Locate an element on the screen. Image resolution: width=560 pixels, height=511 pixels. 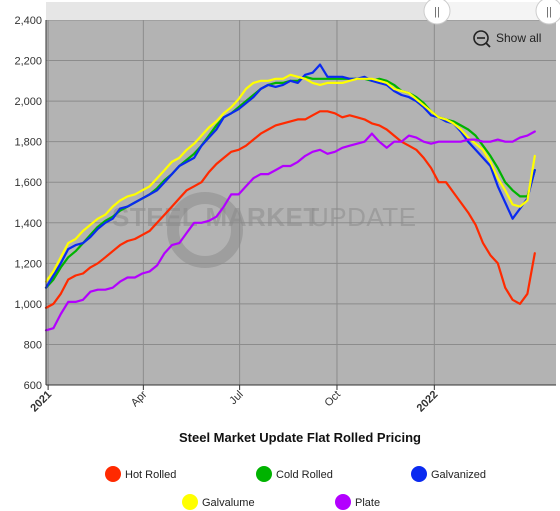
legend-item-galvalume: Galvalume is located at coordinates (218, 502).